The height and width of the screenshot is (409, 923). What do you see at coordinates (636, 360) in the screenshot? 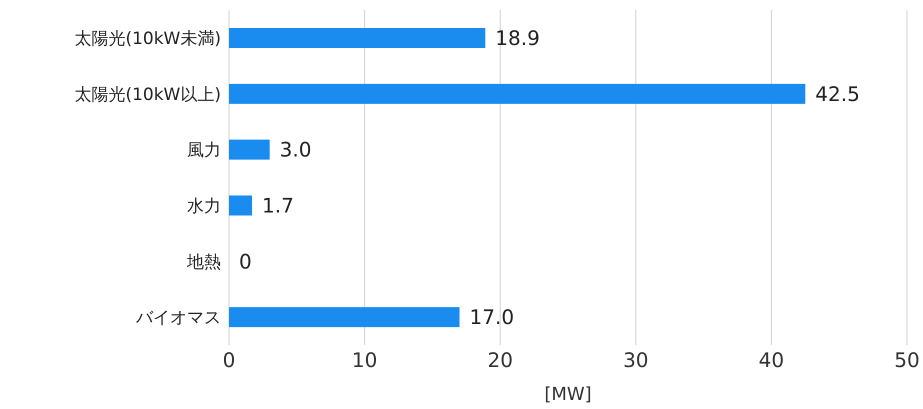
I see `x-tick-label: 30` at bounding box center [636, 360].